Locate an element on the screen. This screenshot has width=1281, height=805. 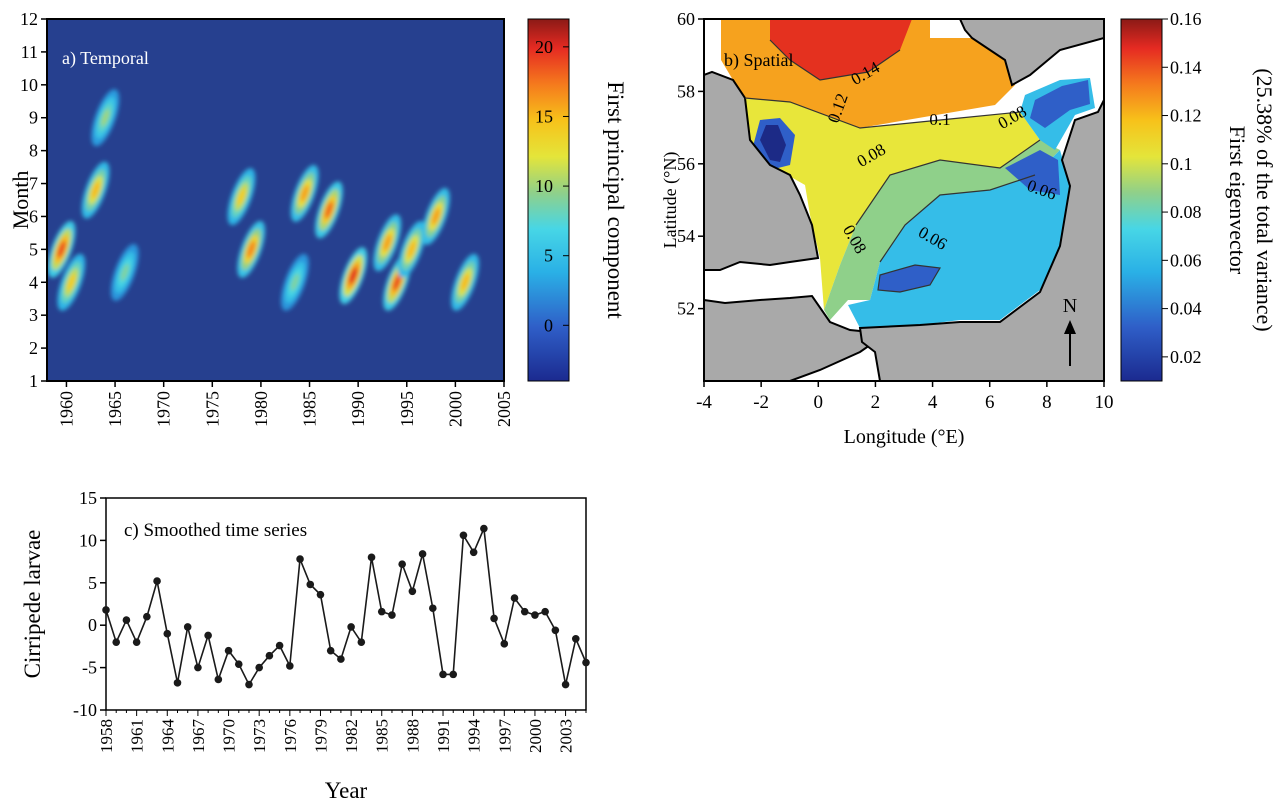
land-great-britain is located at coordinates (762, 170).